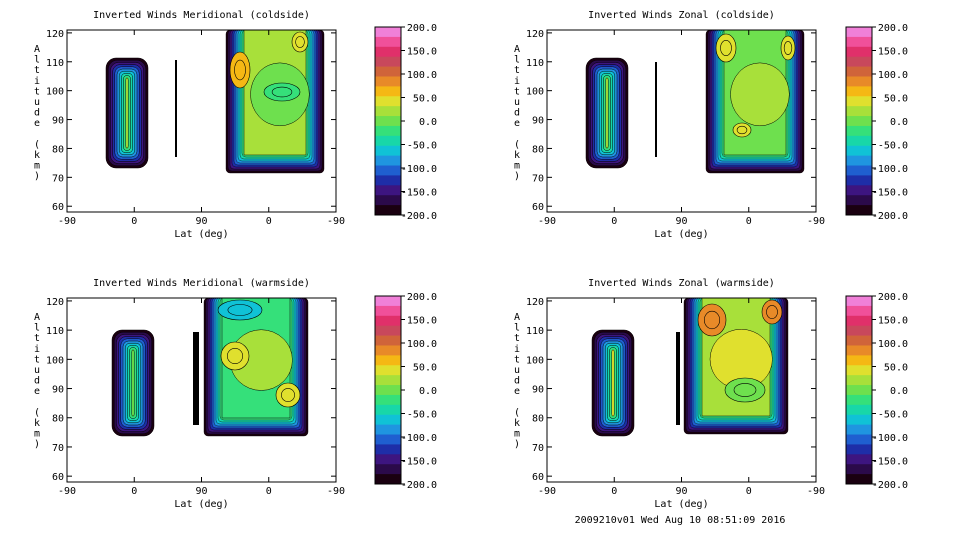 The height and width of the screenshot is (540, 960). What do you see at coordinates (893, 75) in the screenshot?
I see `panel1-colorbar-label-2: 100.0` at bounding box center [893, 75].